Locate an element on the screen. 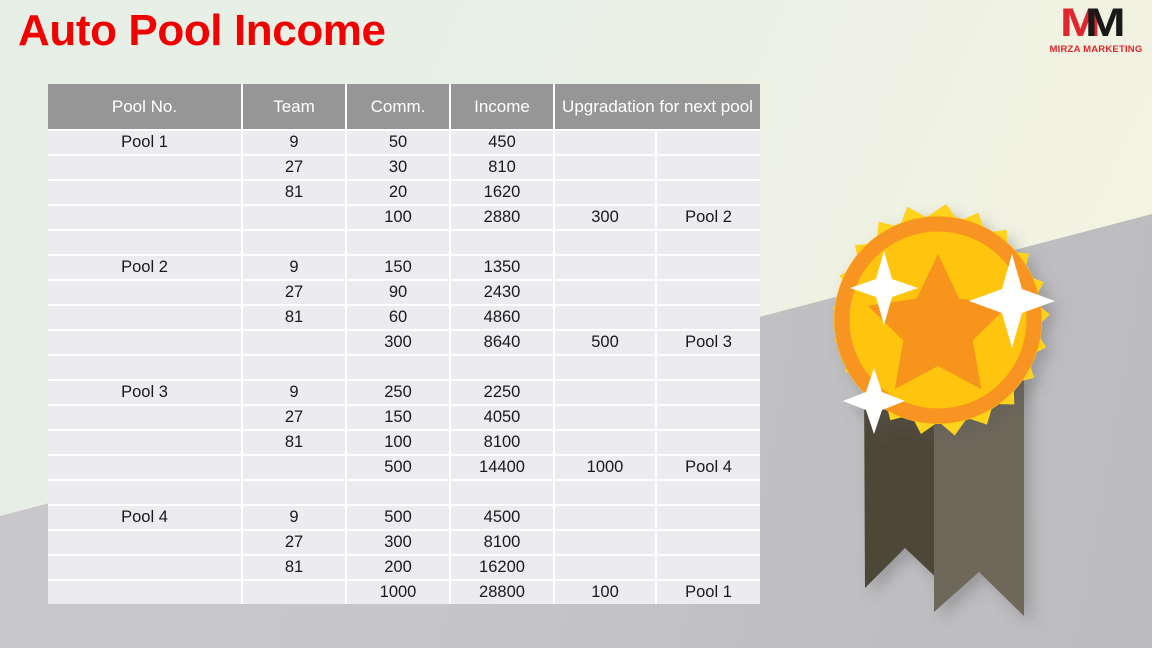 The image size is (1152, 648). badge-star is located at coordinates (938, 322).